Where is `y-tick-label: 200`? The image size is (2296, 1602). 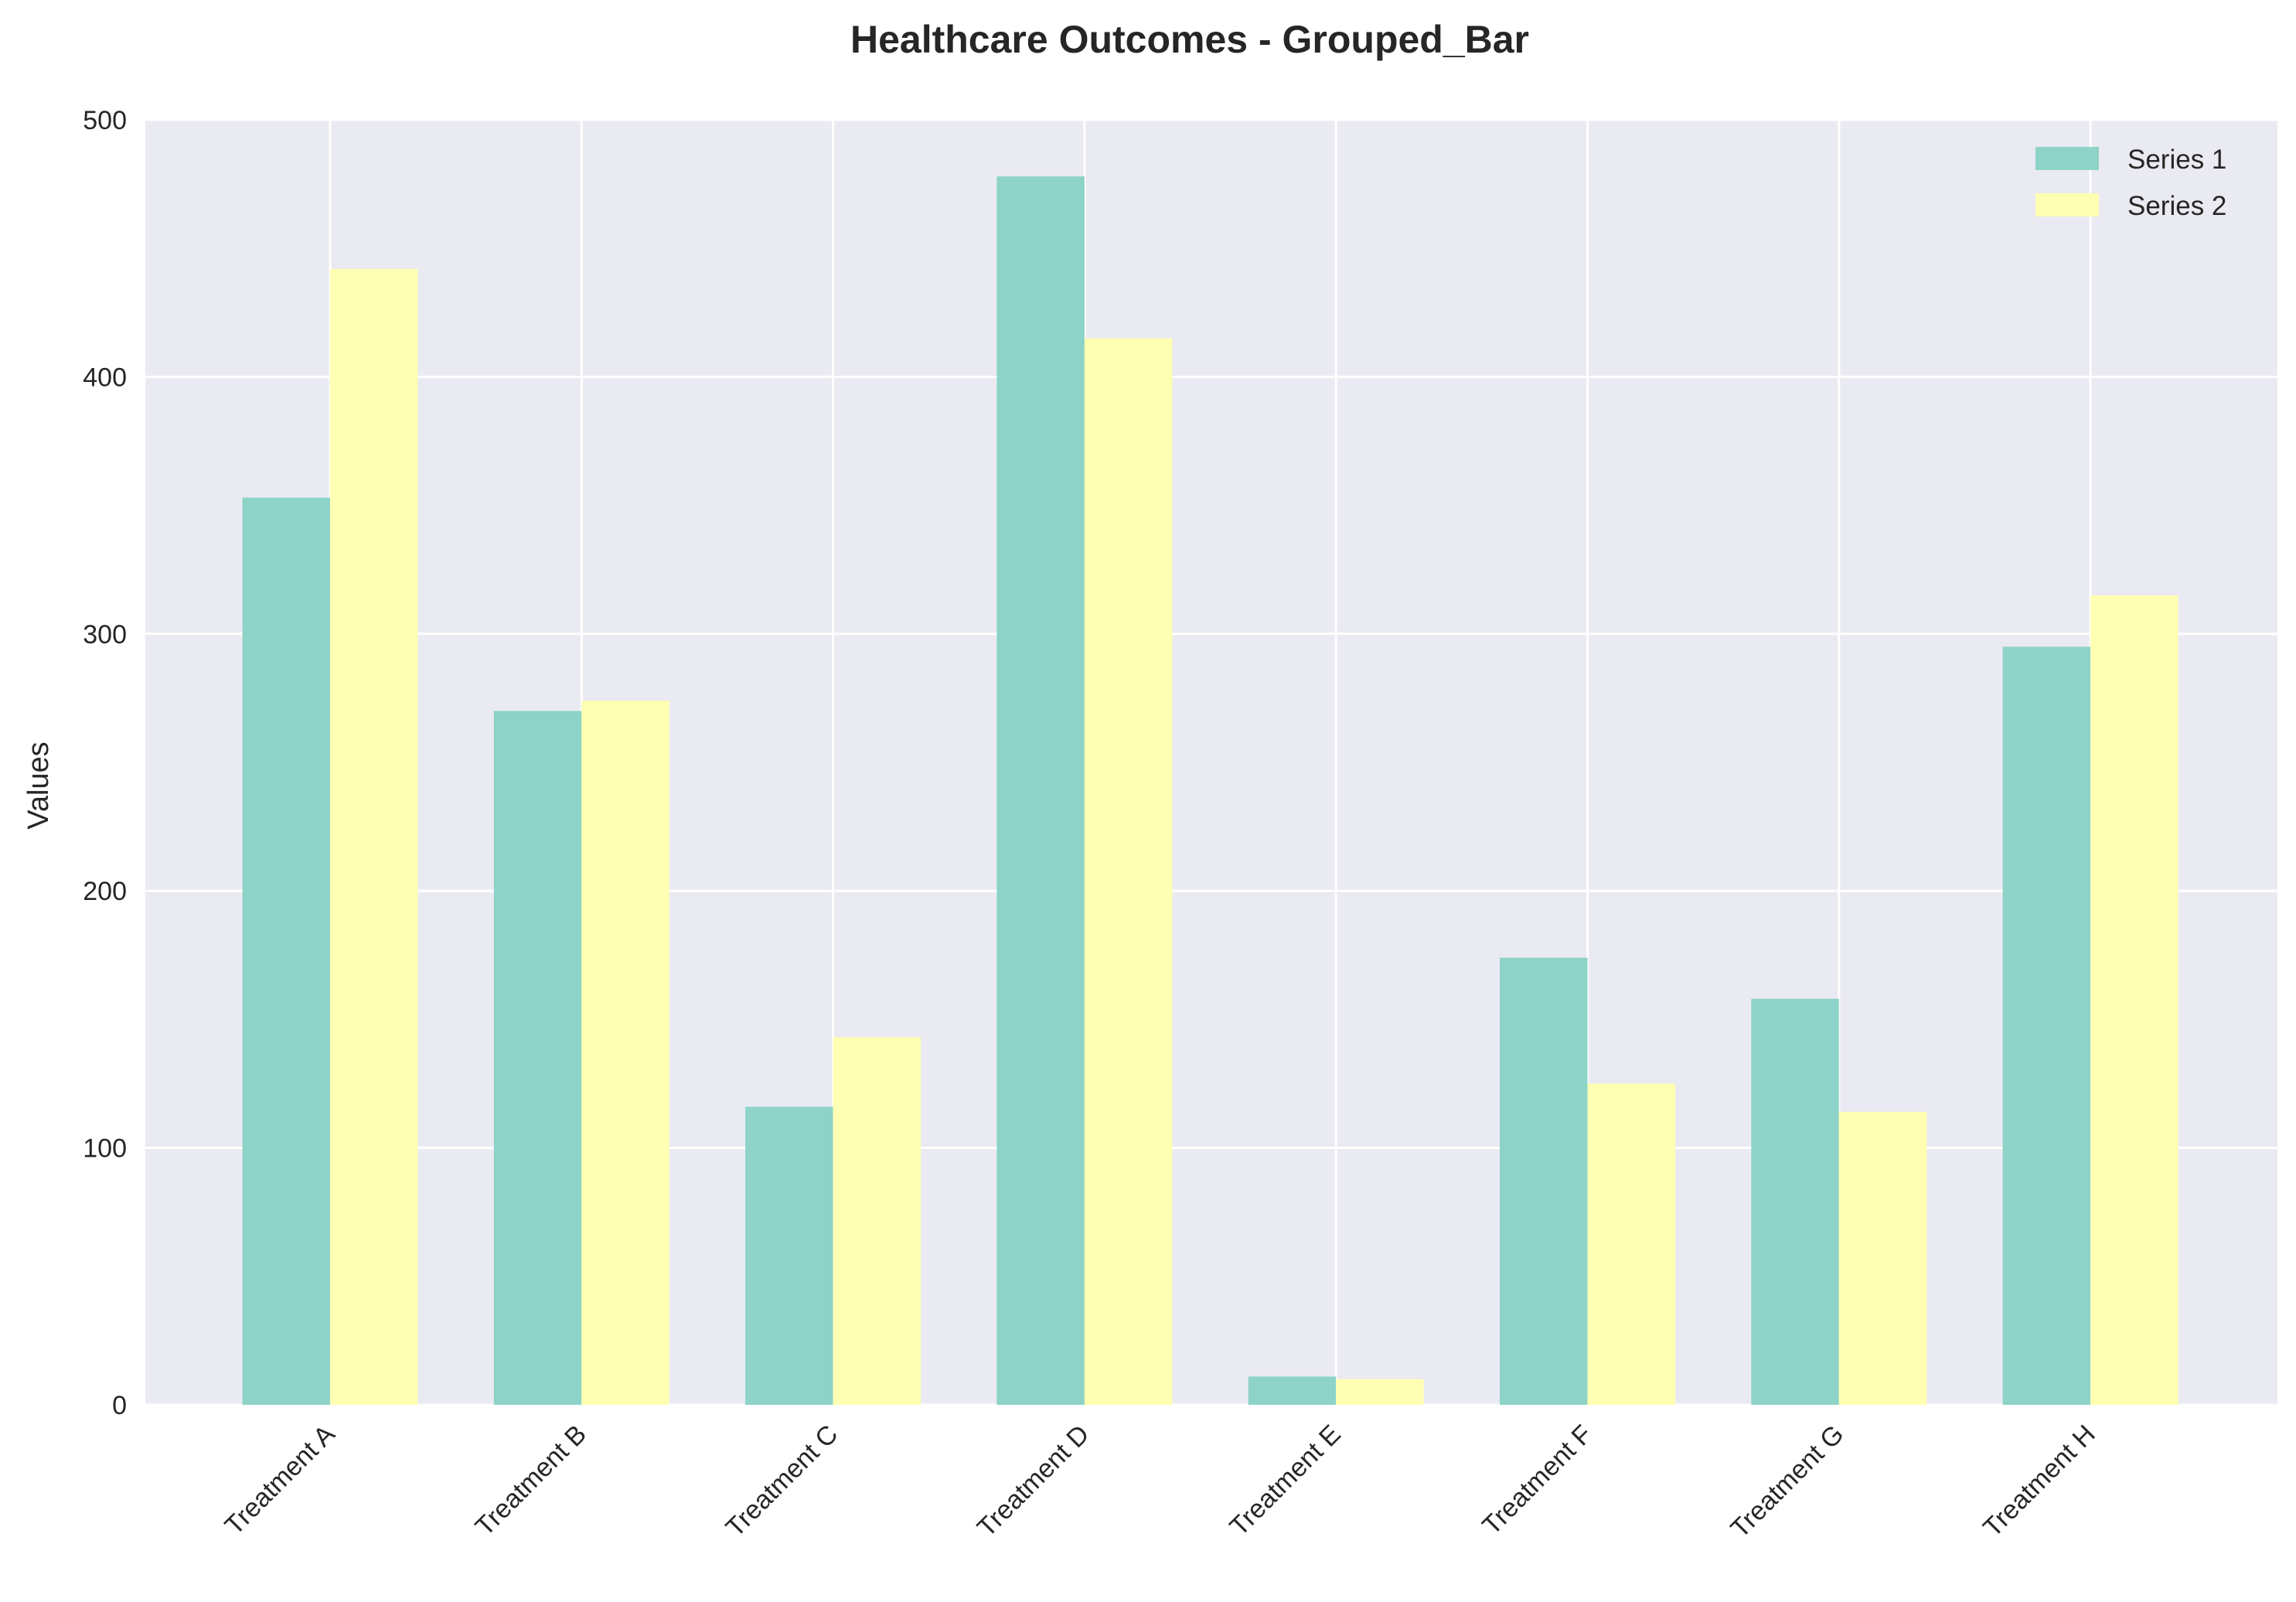 y-tick-label: 200 is located at coordinates (105, 891).